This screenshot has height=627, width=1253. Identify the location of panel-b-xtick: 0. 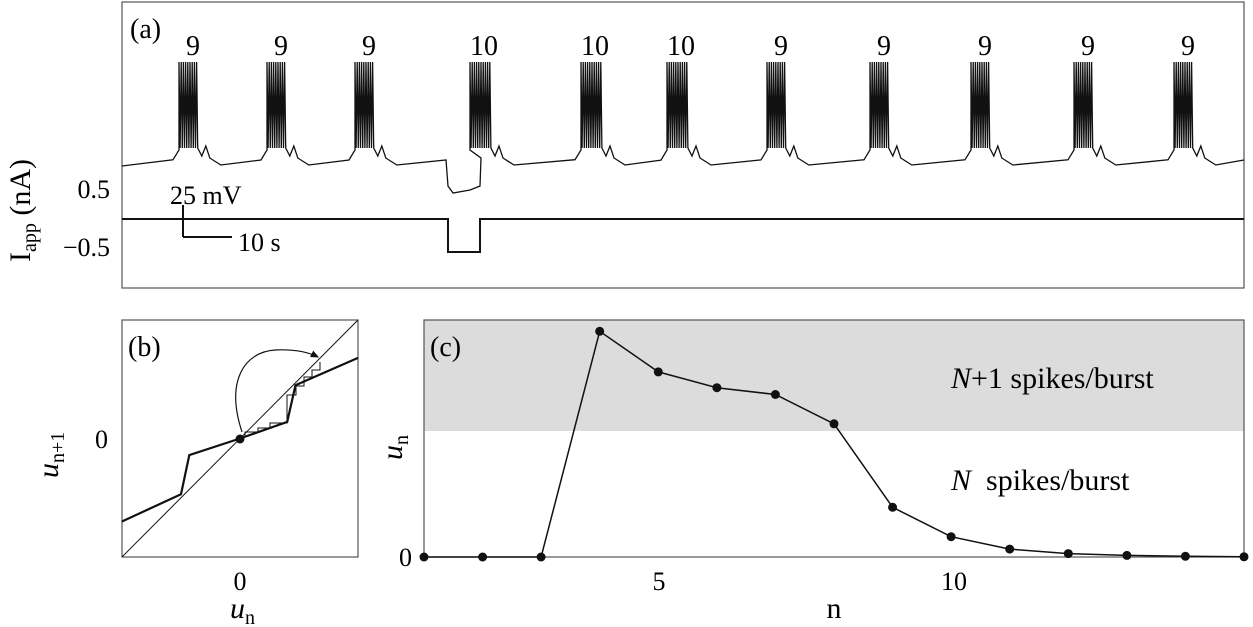
(240, 581).